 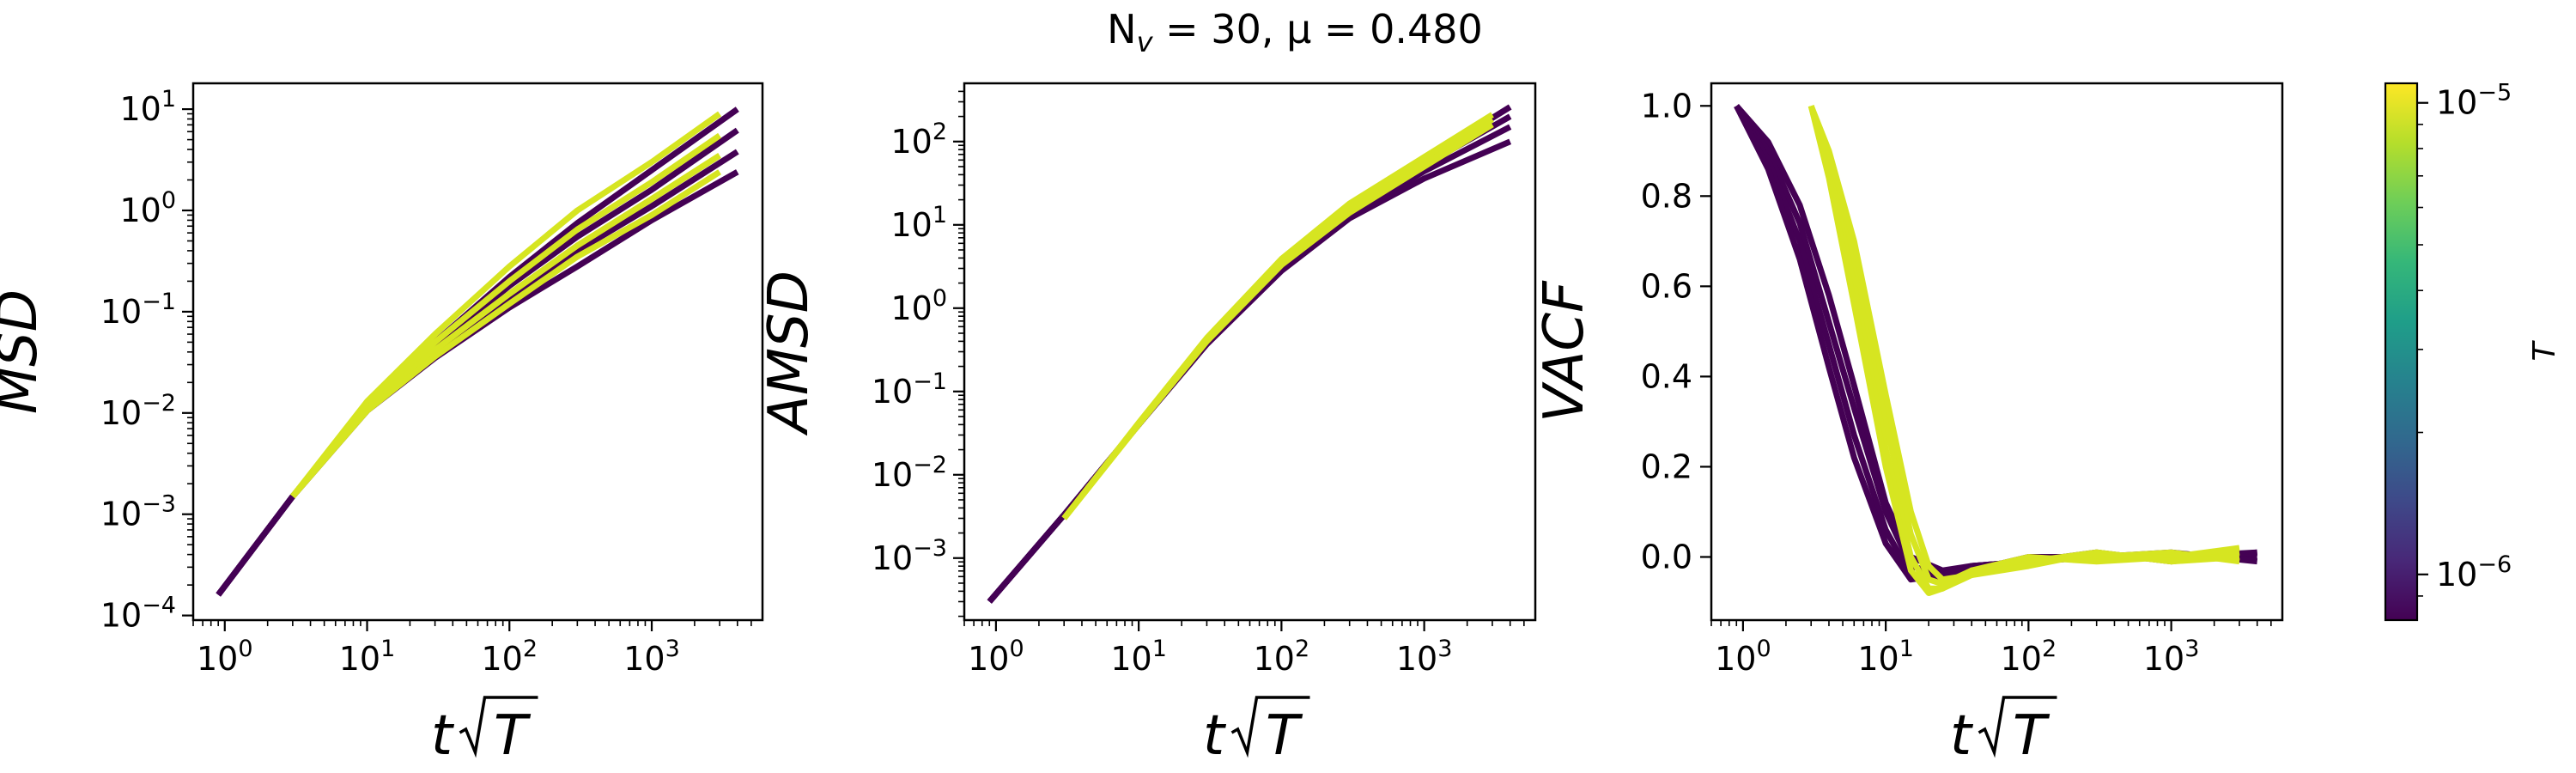 I want to click on y-tick-label: 10⁻⁴, so click(x=138, y=614).